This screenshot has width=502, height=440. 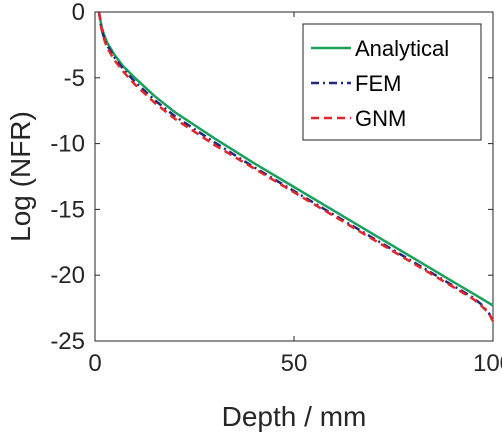 What do you see at coordinates (67, 341) in the screenshot?
I see `y-tick-label: -25` at bounding box center [67, 341].